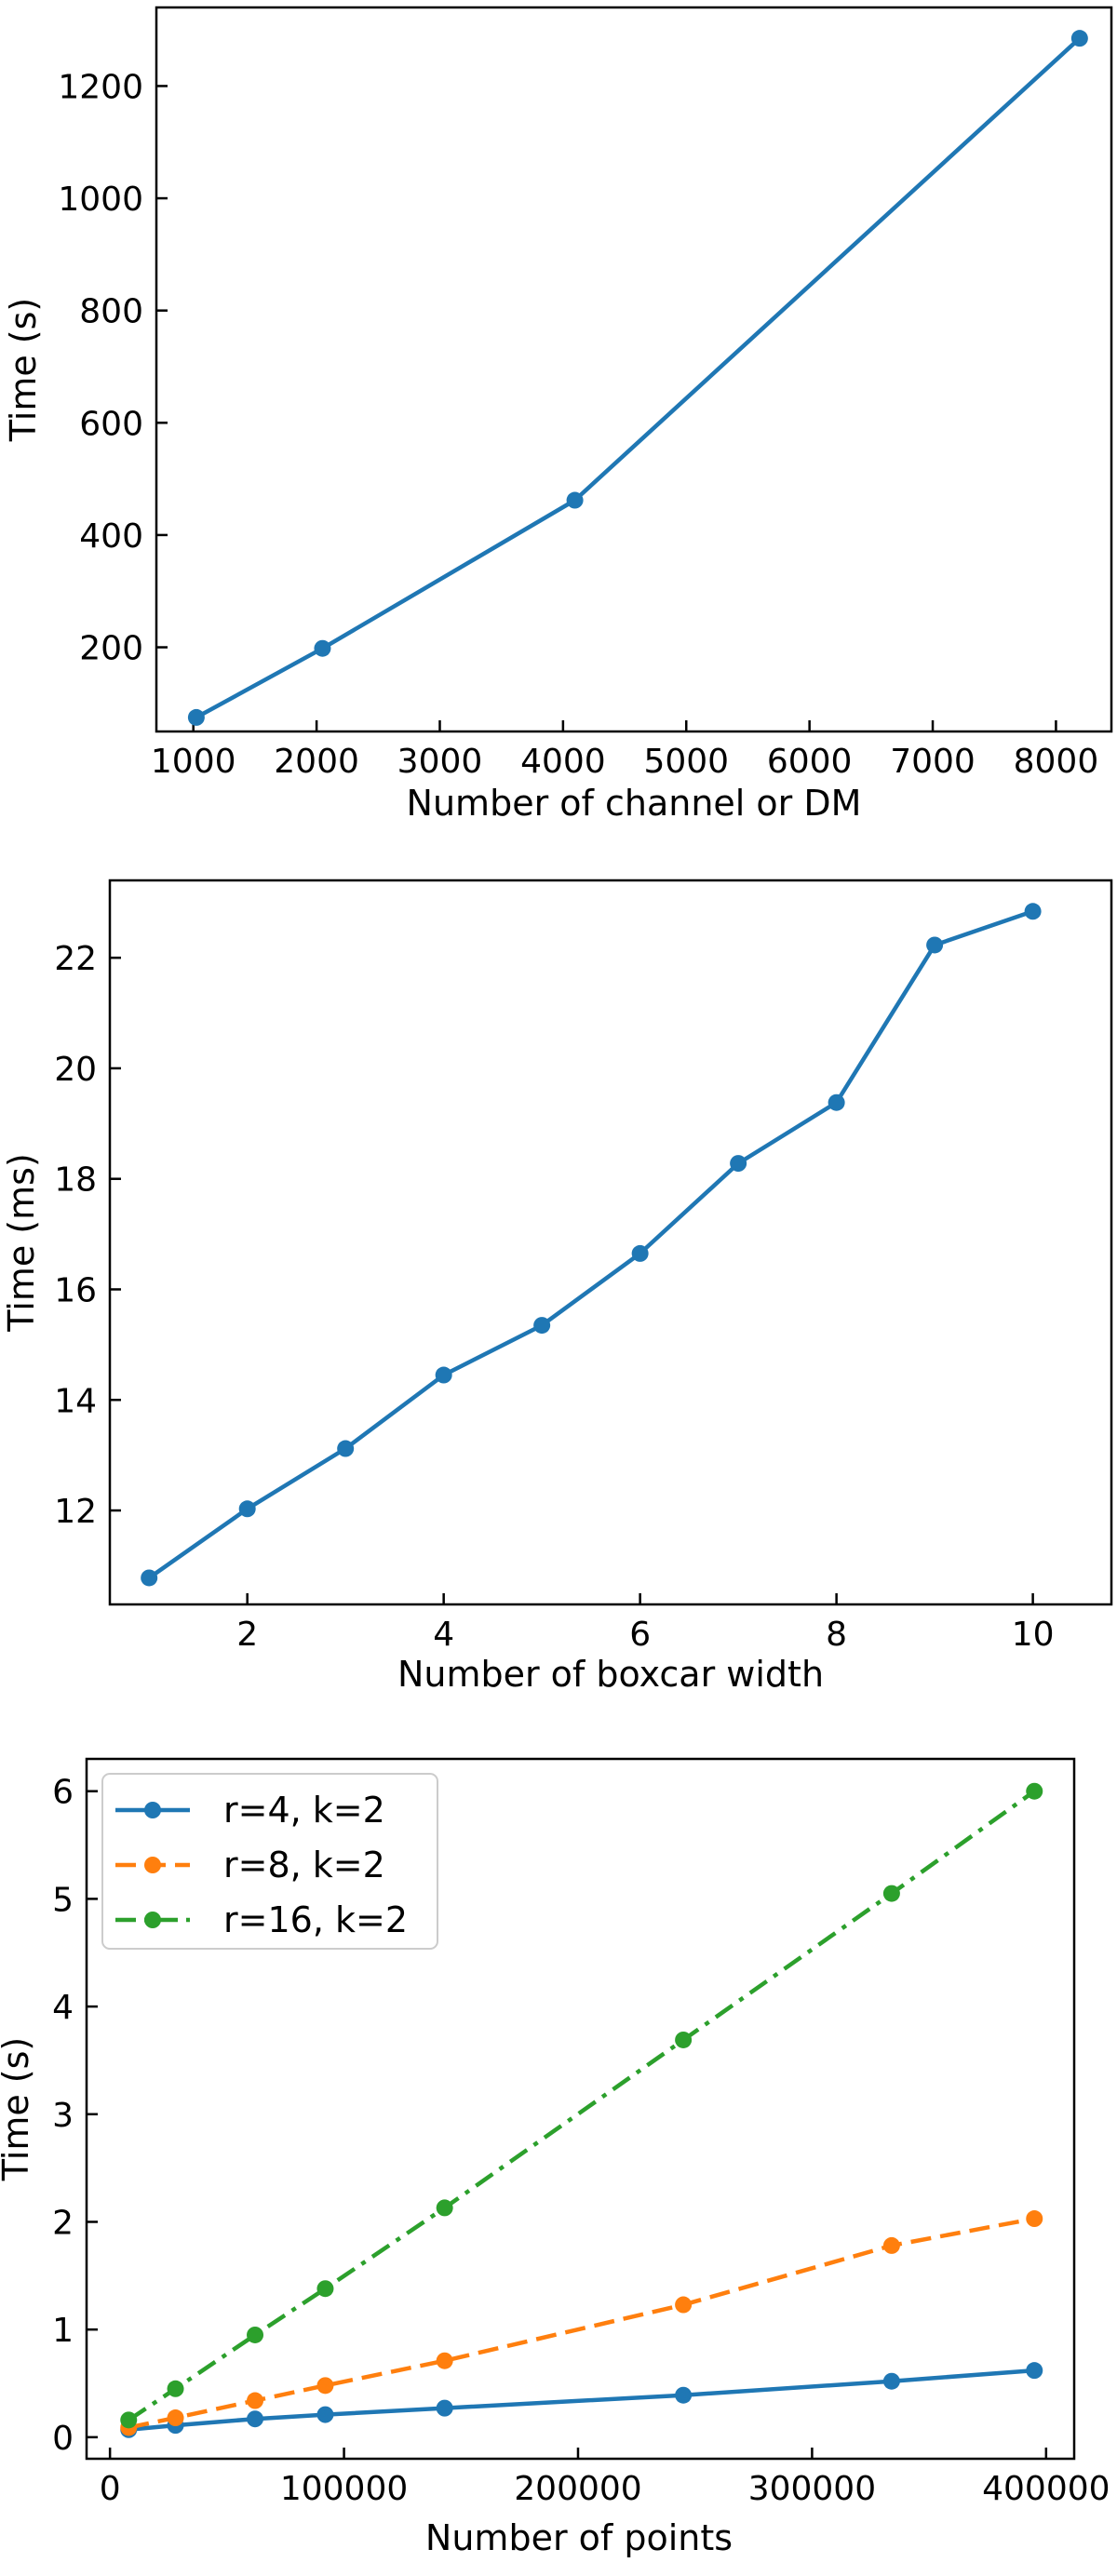  I want to click on legend-label-2: r=16, k=2, so click(315, 1919).